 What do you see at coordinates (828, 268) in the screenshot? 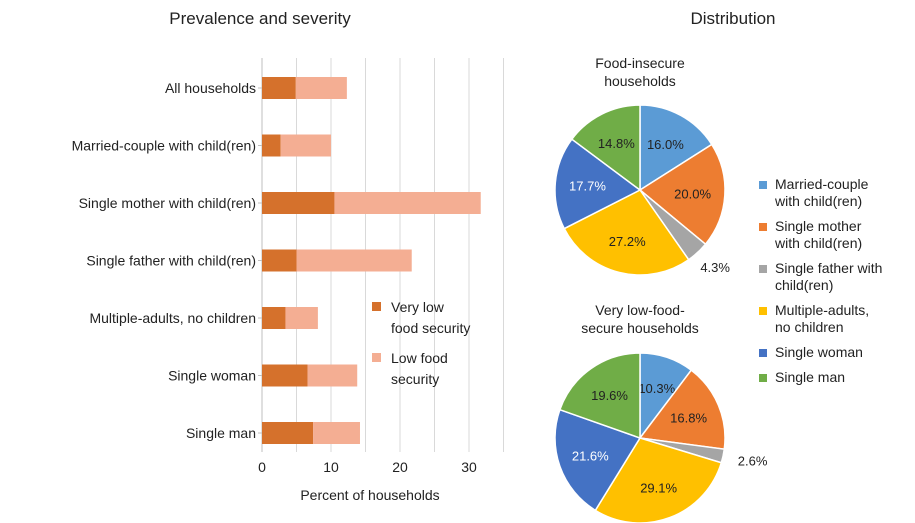
I see `pie-legend-label: Single father with` at bounding box center [828, 268].